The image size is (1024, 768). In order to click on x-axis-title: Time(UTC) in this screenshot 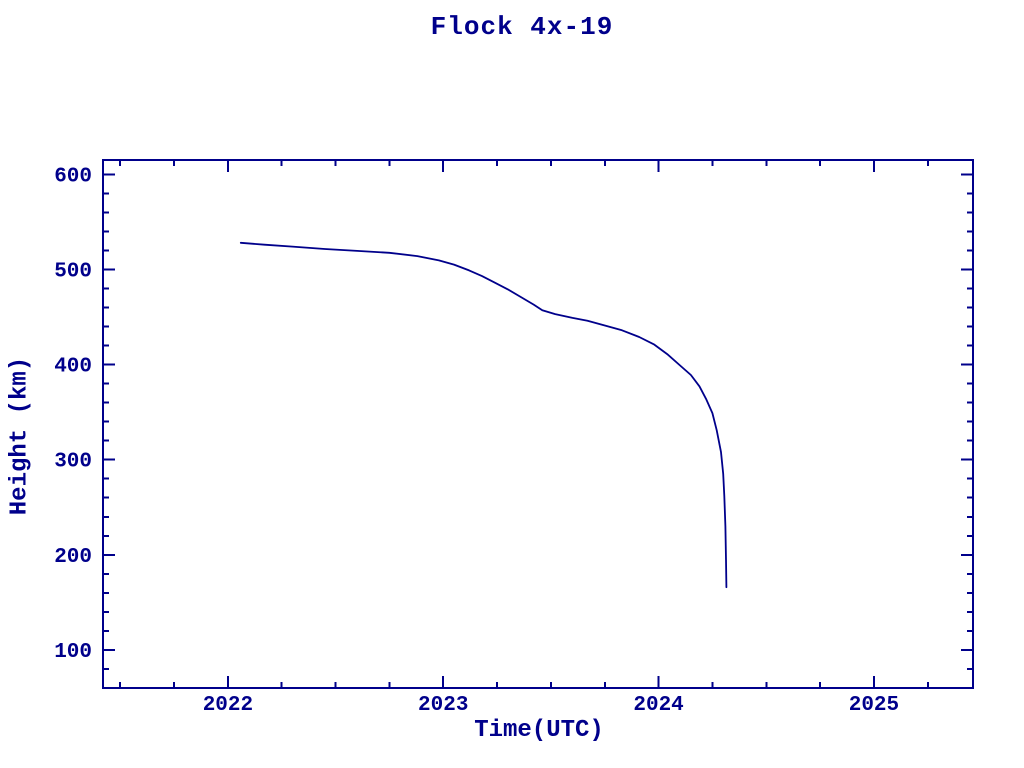, I will do `click(539, 730)`.